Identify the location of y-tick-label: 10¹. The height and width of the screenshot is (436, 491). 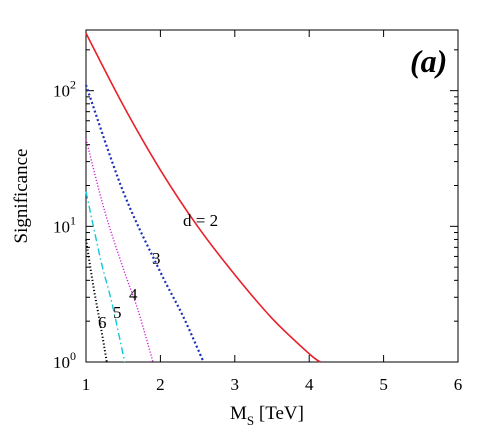
(64, 224).